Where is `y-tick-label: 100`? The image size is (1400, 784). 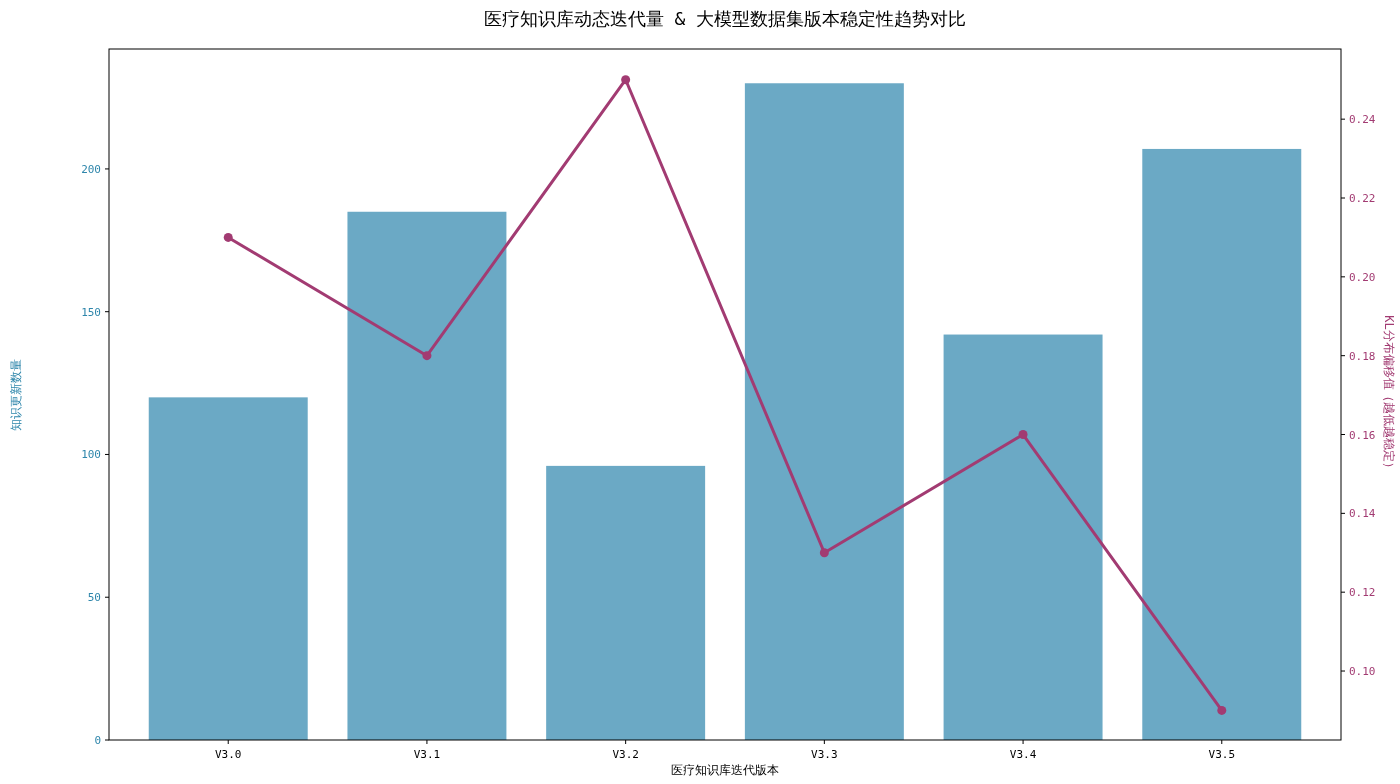
y-tick-label: 100 is located at coordinates (91, 455).